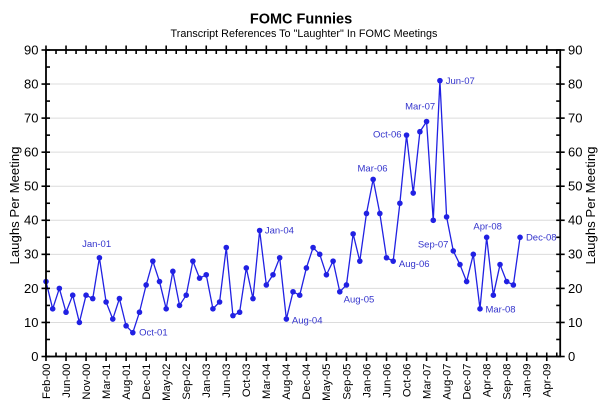 The height and width of the screenshot is (413, 605). Describe the element at coordinates (433, 245) in the screenshot. I see `svg-text: Sep-07` at that location.